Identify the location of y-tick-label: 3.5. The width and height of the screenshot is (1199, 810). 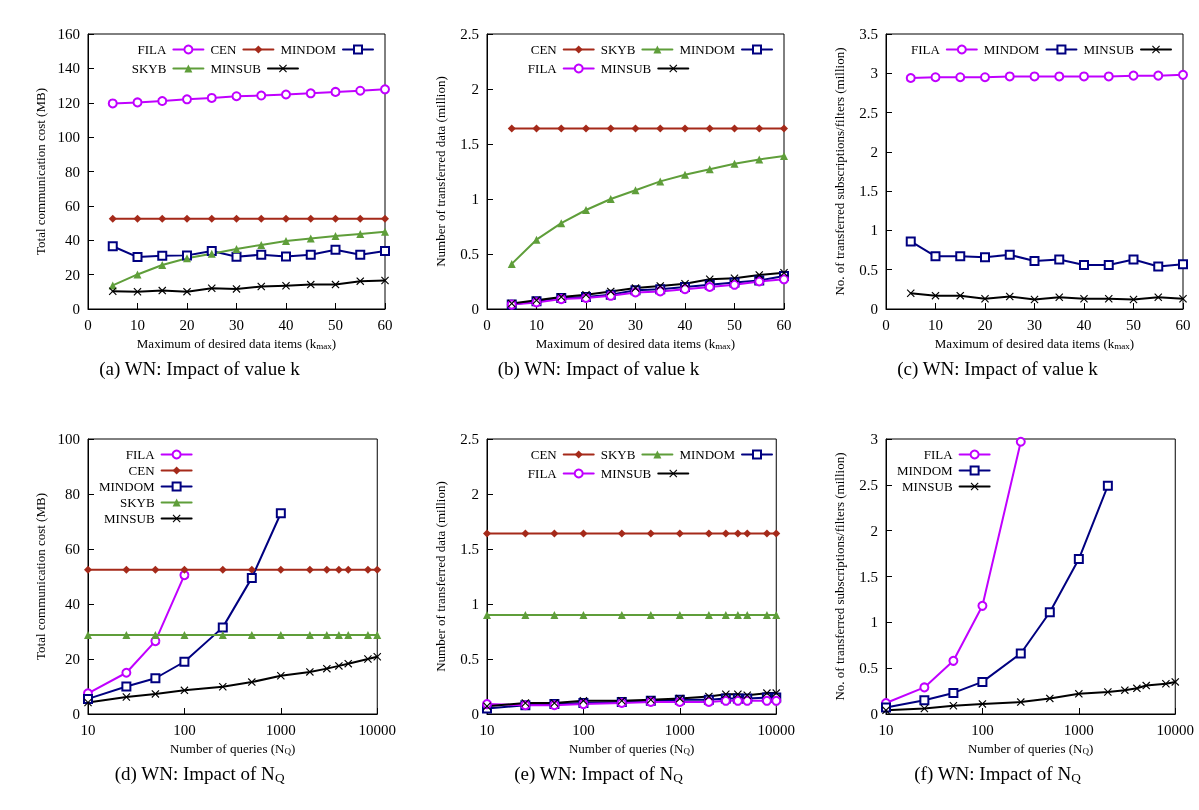
(868, 34).